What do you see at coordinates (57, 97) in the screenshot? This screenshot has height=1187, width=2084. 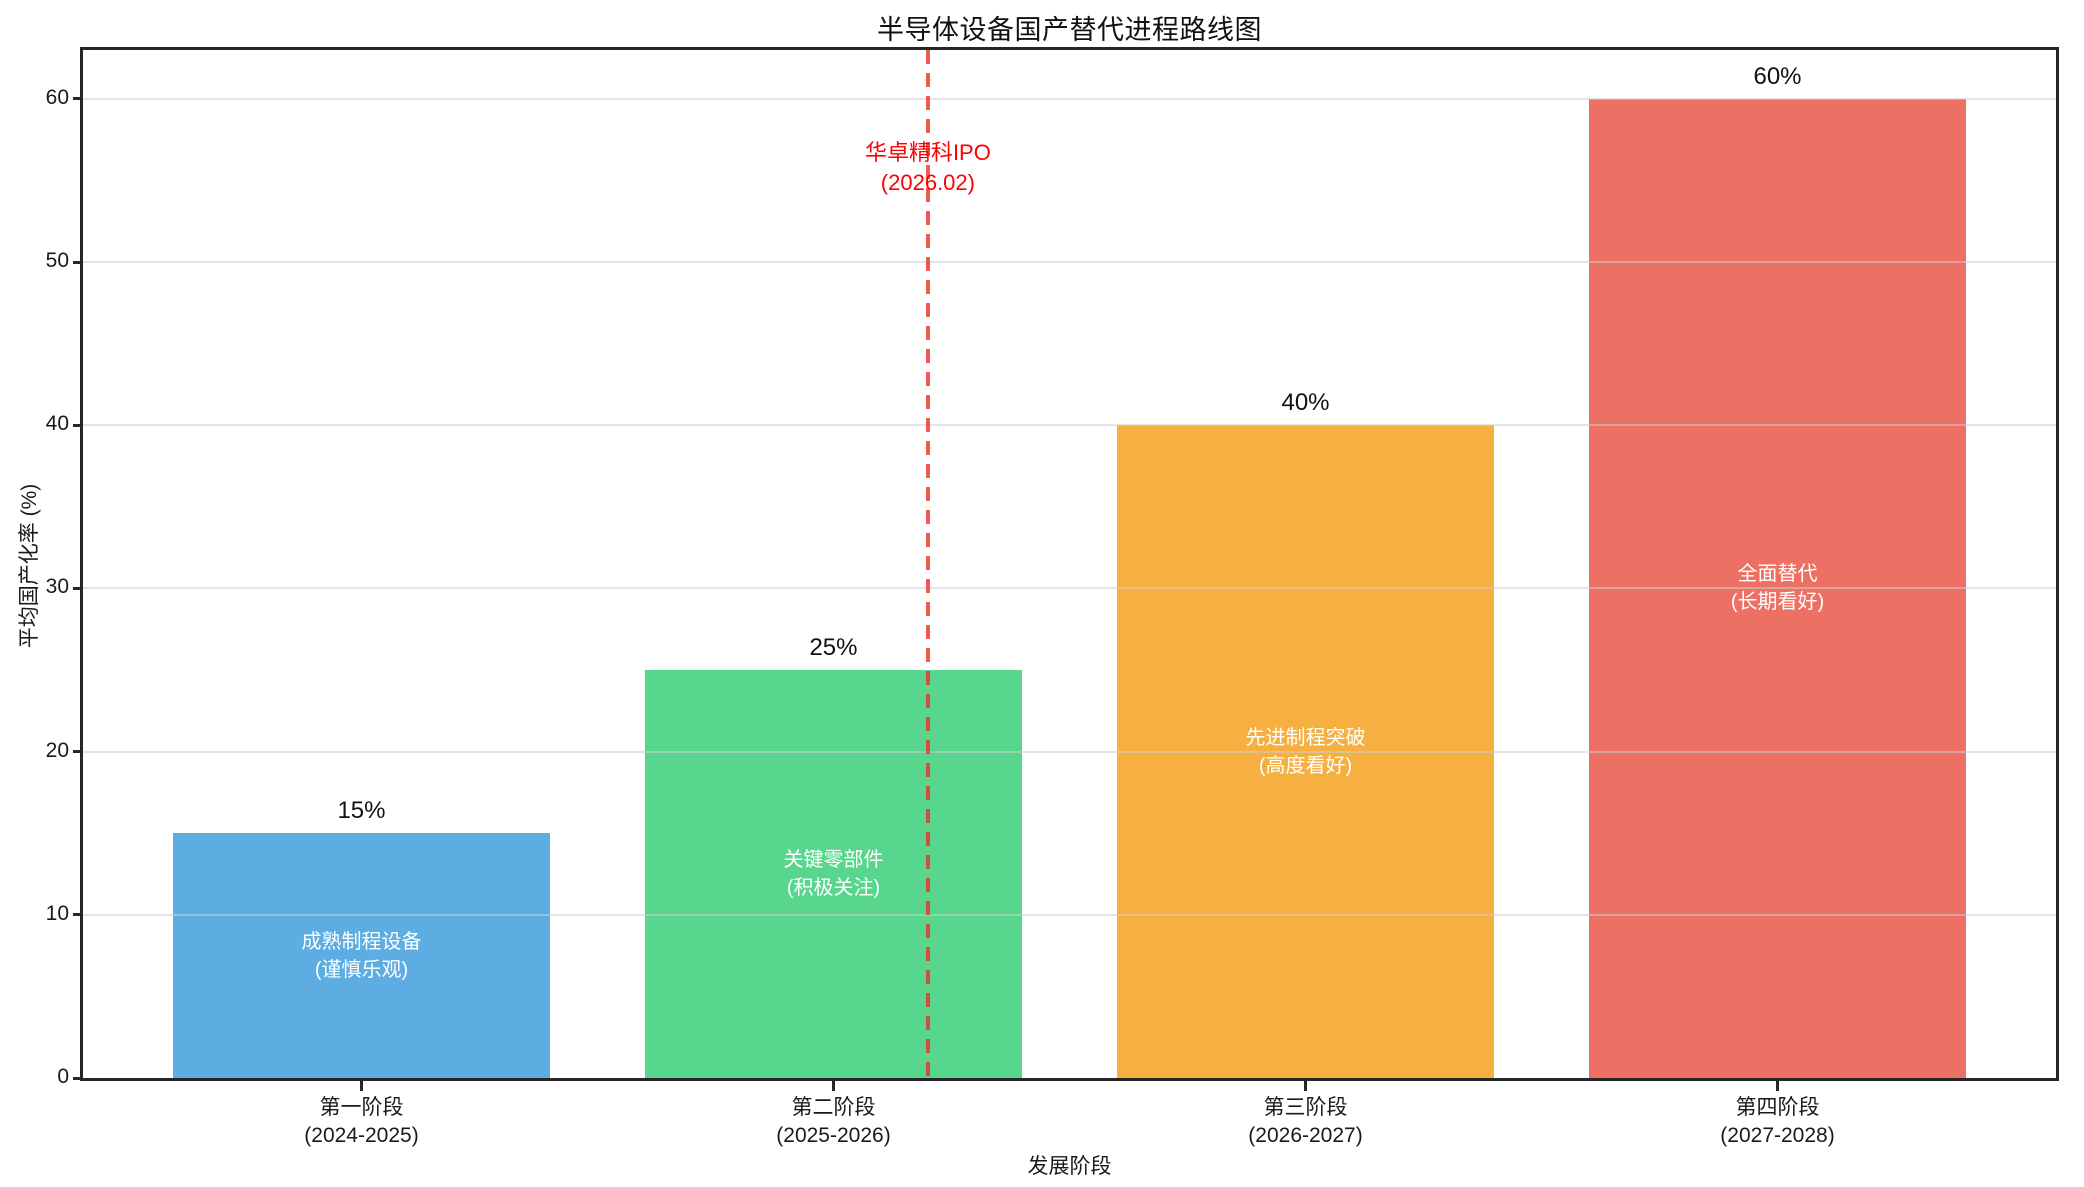 I see `y-tick-label-60: 60` at bounding box center [57, 97].